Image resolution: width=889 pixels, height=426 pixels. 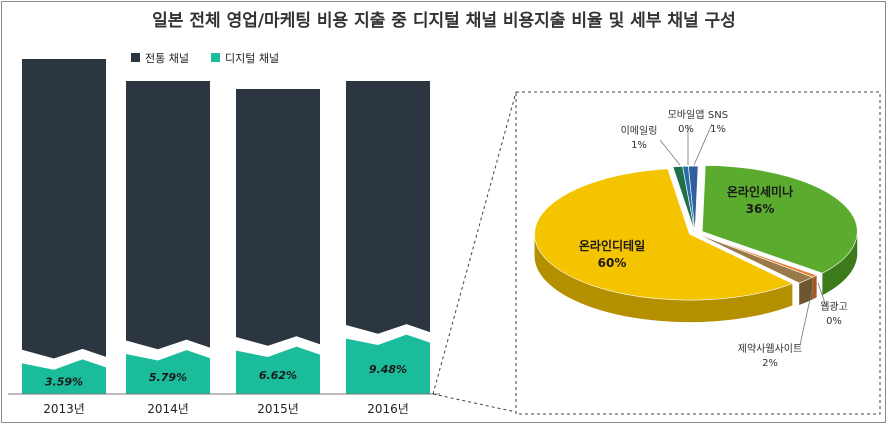 What do you see at coordinates (388, 409) in the screenshot?
I see `x-tick-label: 2016년` at bounding box center [388, 409].